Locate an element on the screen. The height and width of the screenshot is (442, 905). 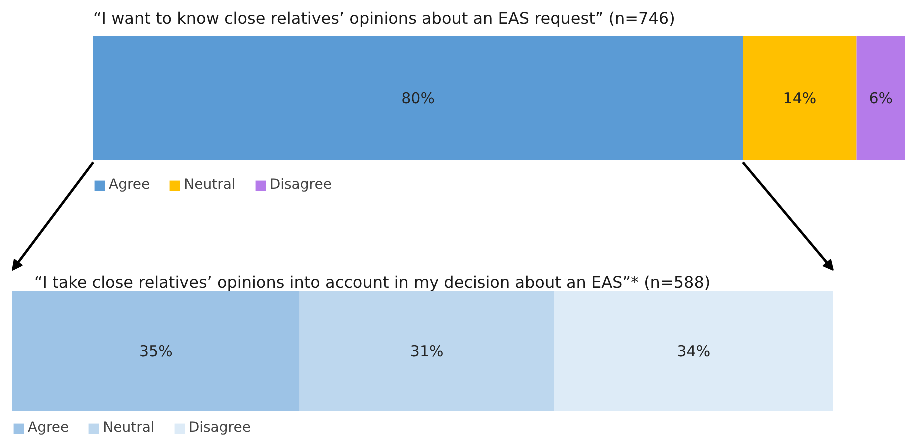
data-label: 31% is located at coordinates (427, 351).